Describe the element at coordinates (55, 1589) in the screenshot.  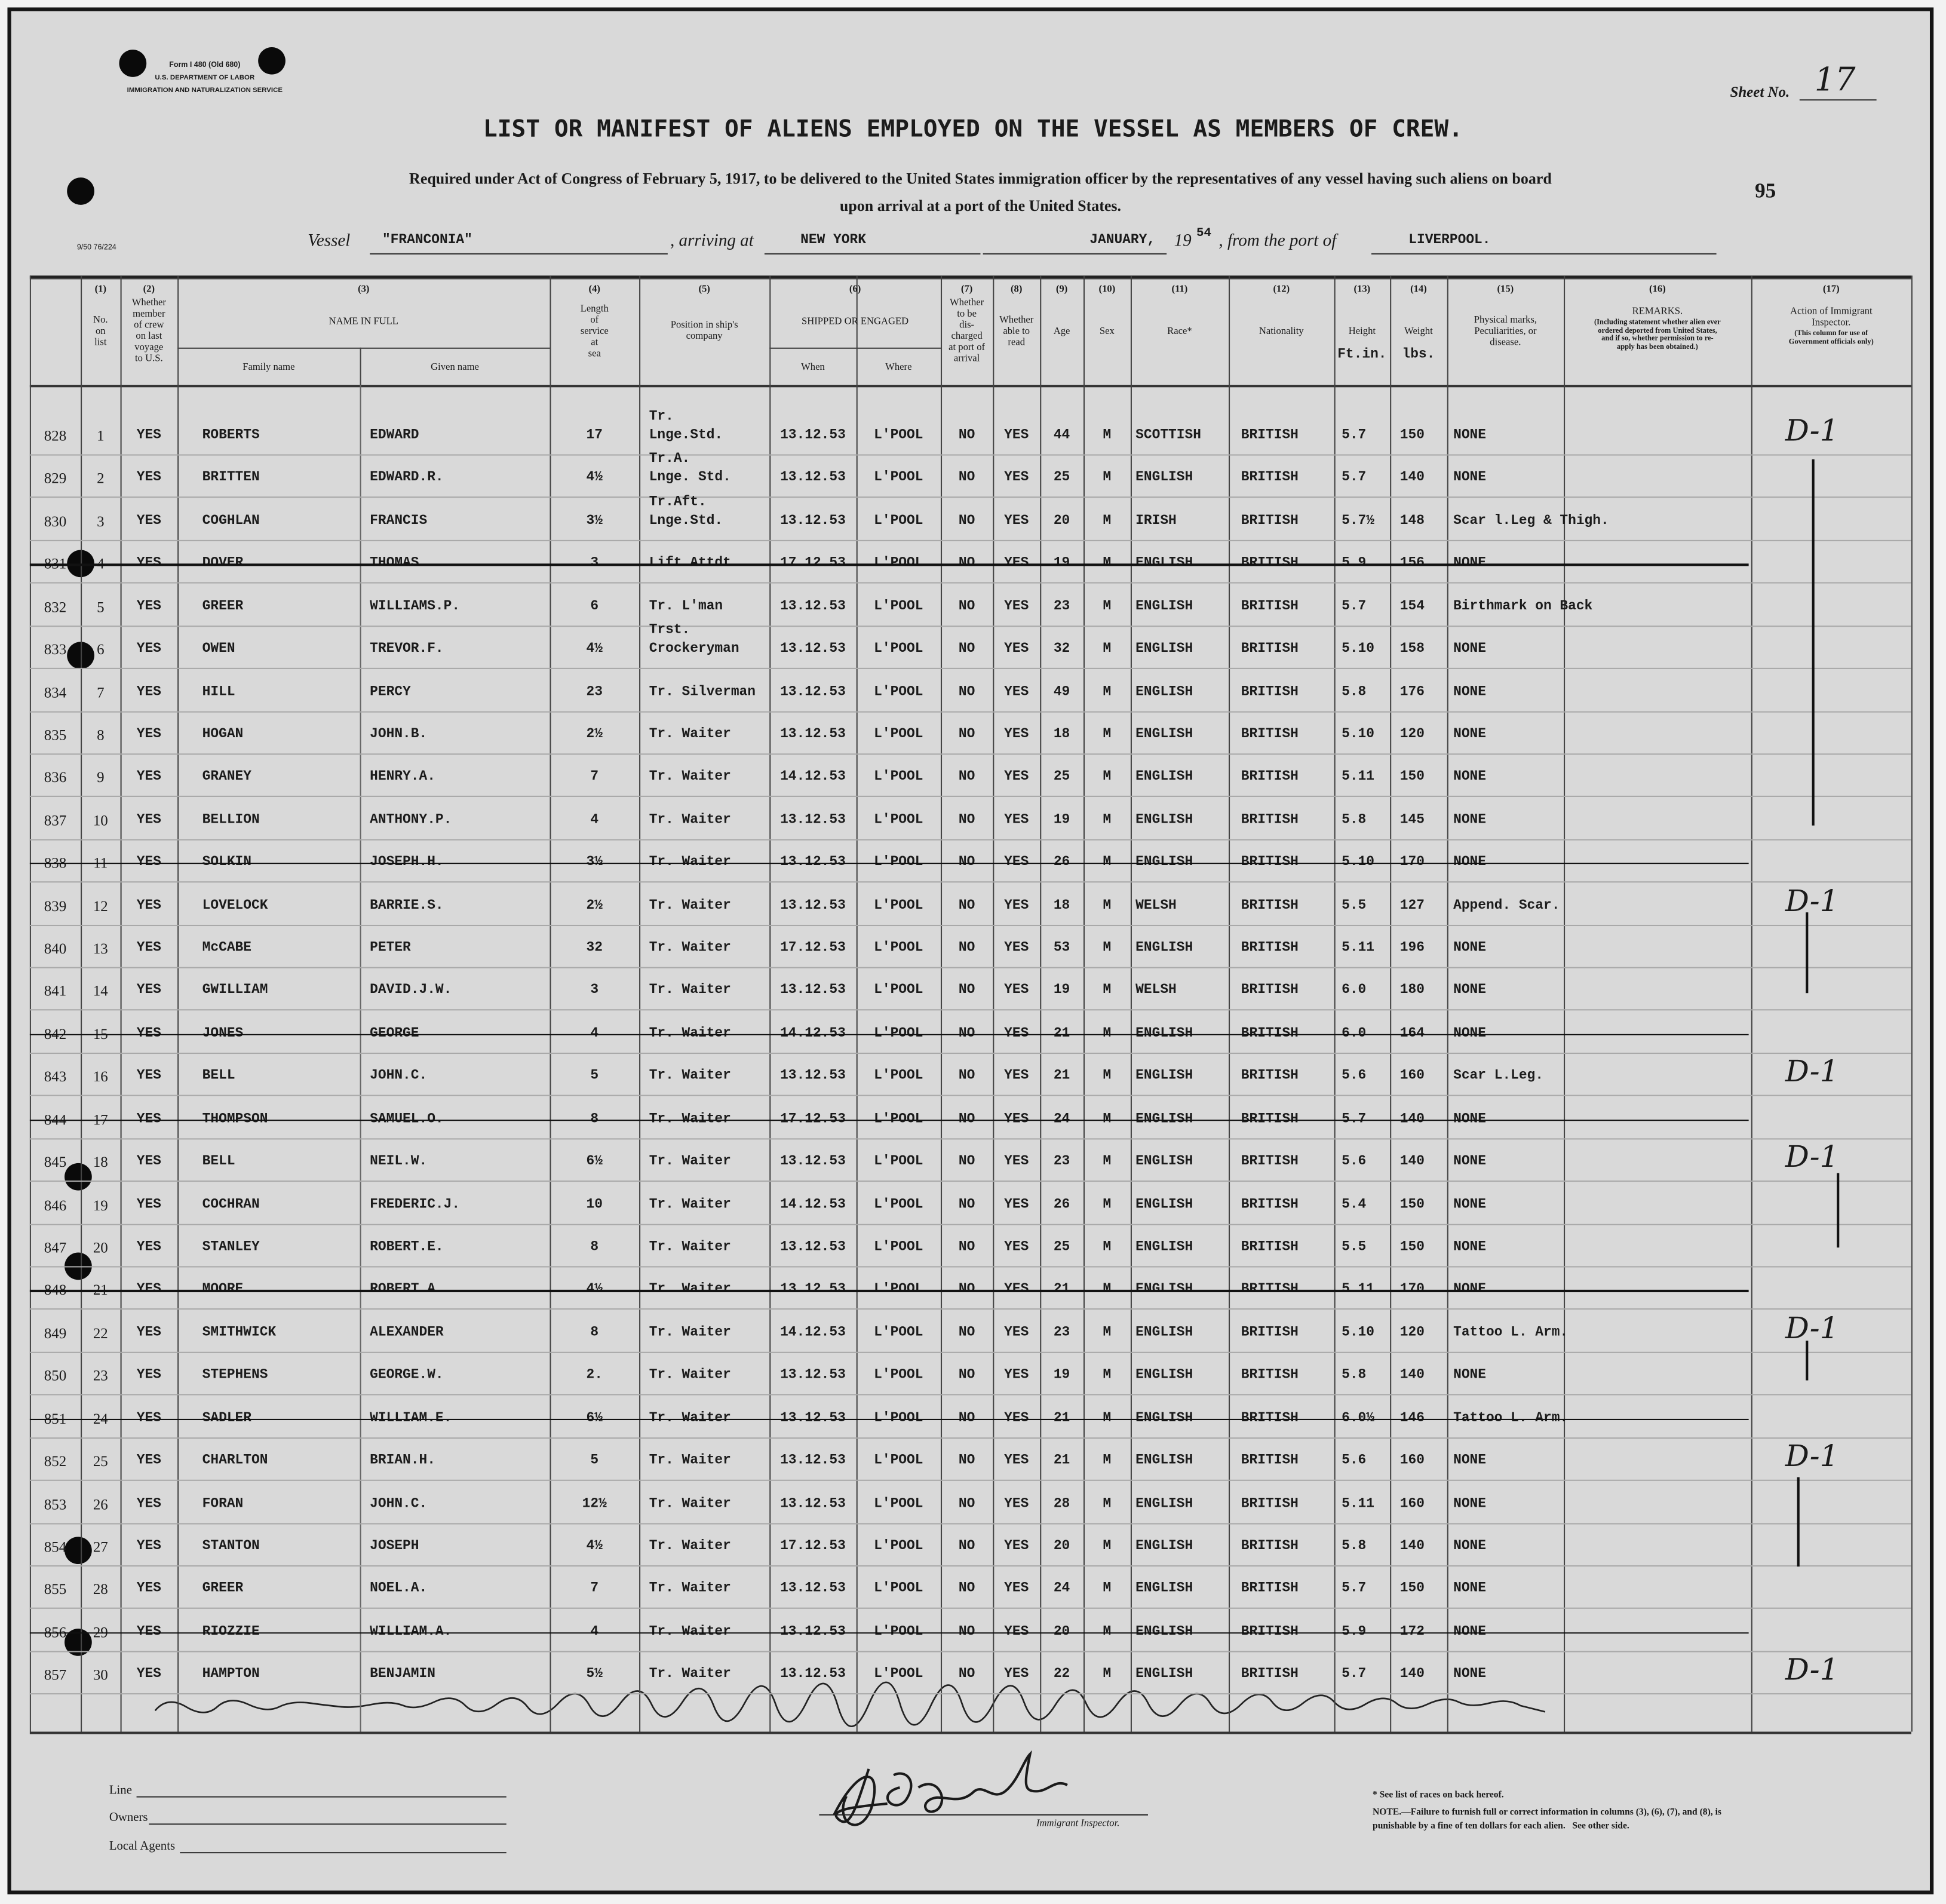
I see `cell: 855` at that location.